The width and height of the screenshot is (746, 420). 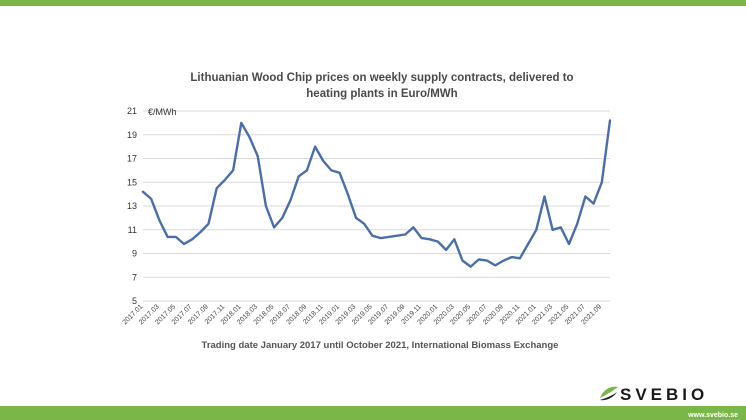 I want to click on y-axis-unit: €/MWh, so click(x=162, y=112).